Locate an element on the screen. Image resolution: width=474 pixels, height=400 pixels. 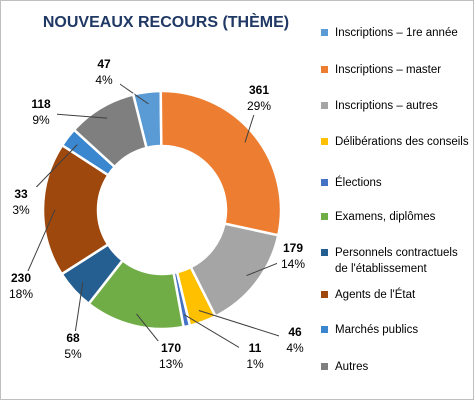
legend-item: Marchés publics is located at coordinates (396, 330).